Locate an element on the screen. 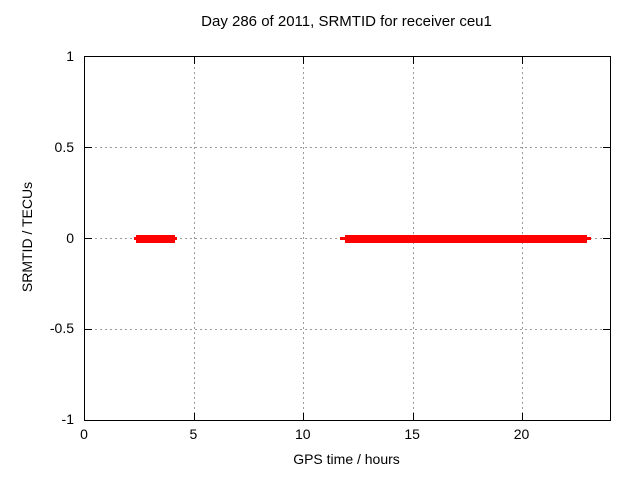 Image resolution: width=640 pixels, height=480 pixels. x-tick-label-5: 5 is located at coordinates (193, 434).